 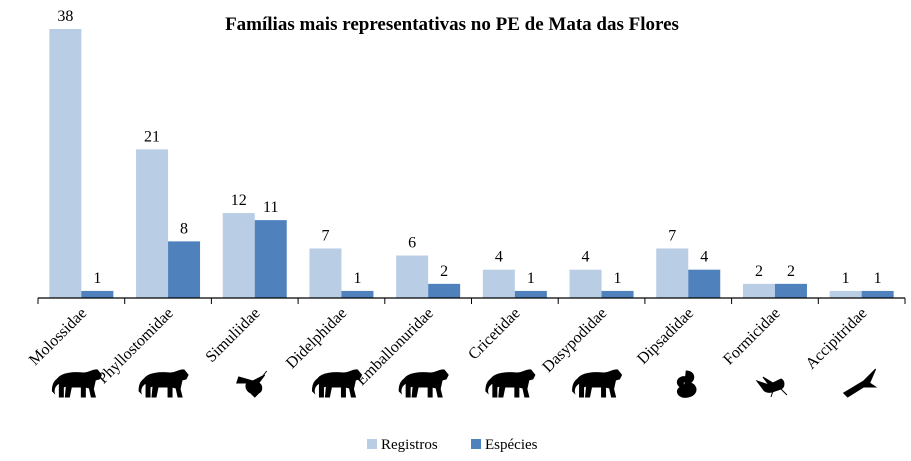 I want to click on category-label: Cricetidae, so click(x=494, y=334).